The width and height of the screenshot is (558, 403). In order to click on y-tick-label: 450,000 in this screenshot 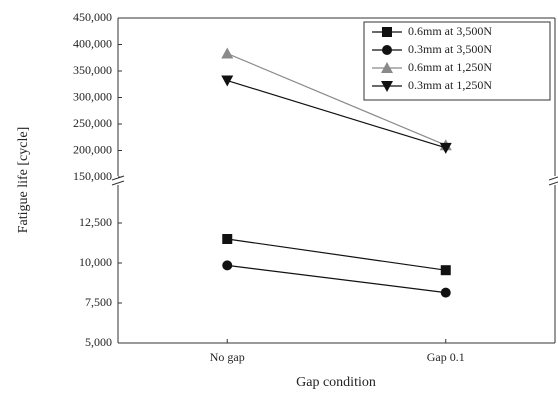, I will do `click(92, 17)`.